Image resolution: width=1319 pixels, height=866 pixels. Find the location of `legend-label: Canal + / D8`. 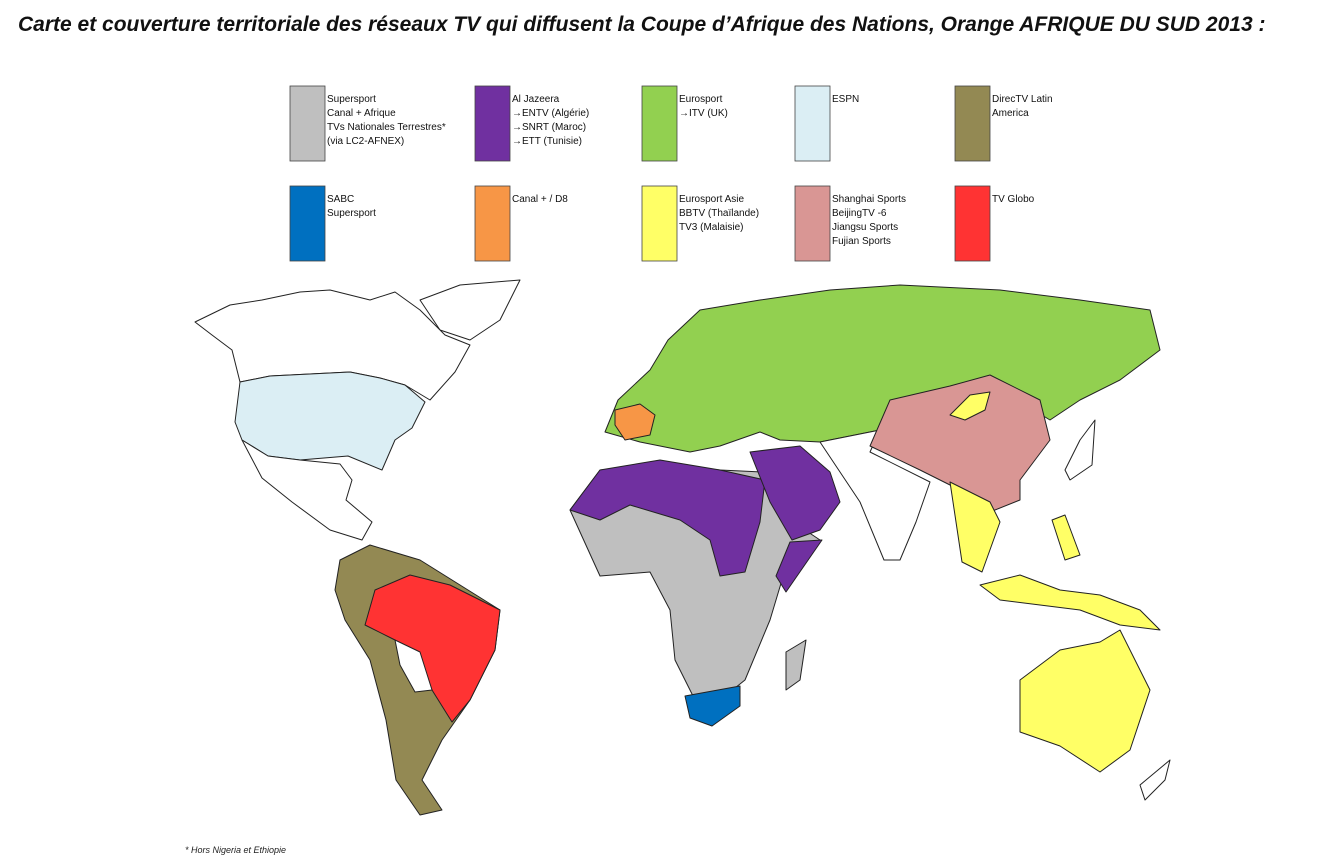

legend-label: Canal + / D8 is located at coordinates (540, 199).